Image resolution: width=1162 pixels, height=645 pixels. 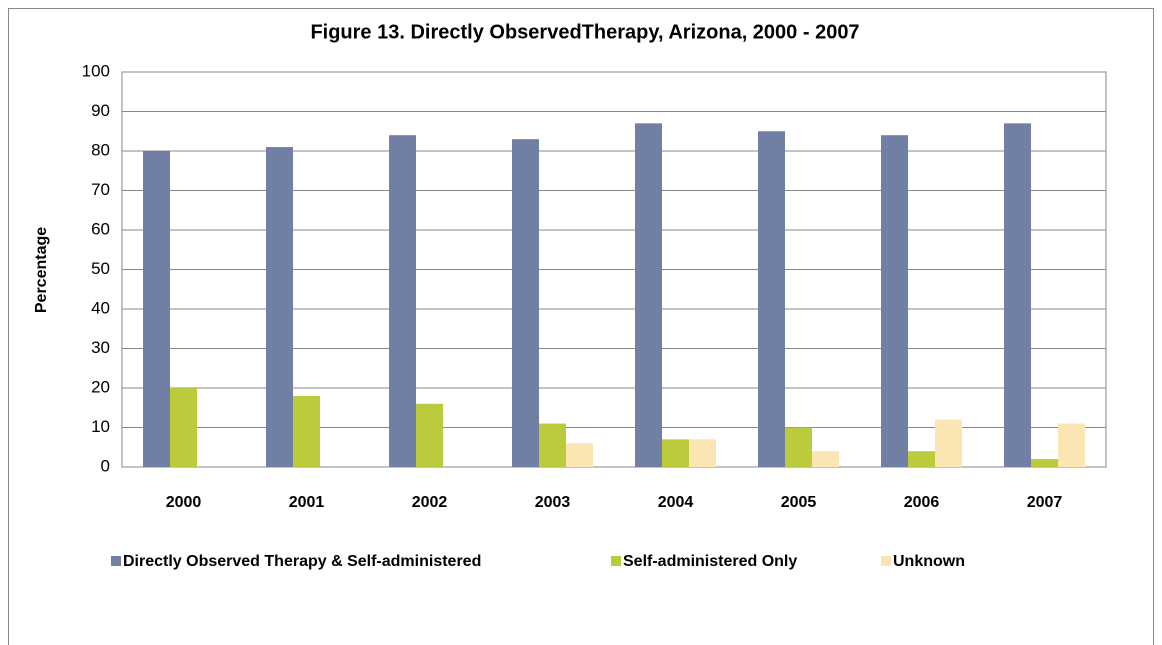 What do you see at coordinates (710, 561) in the screenshot?
I see `legend-label: Self-administered Only` at bounding box center [710, 561].